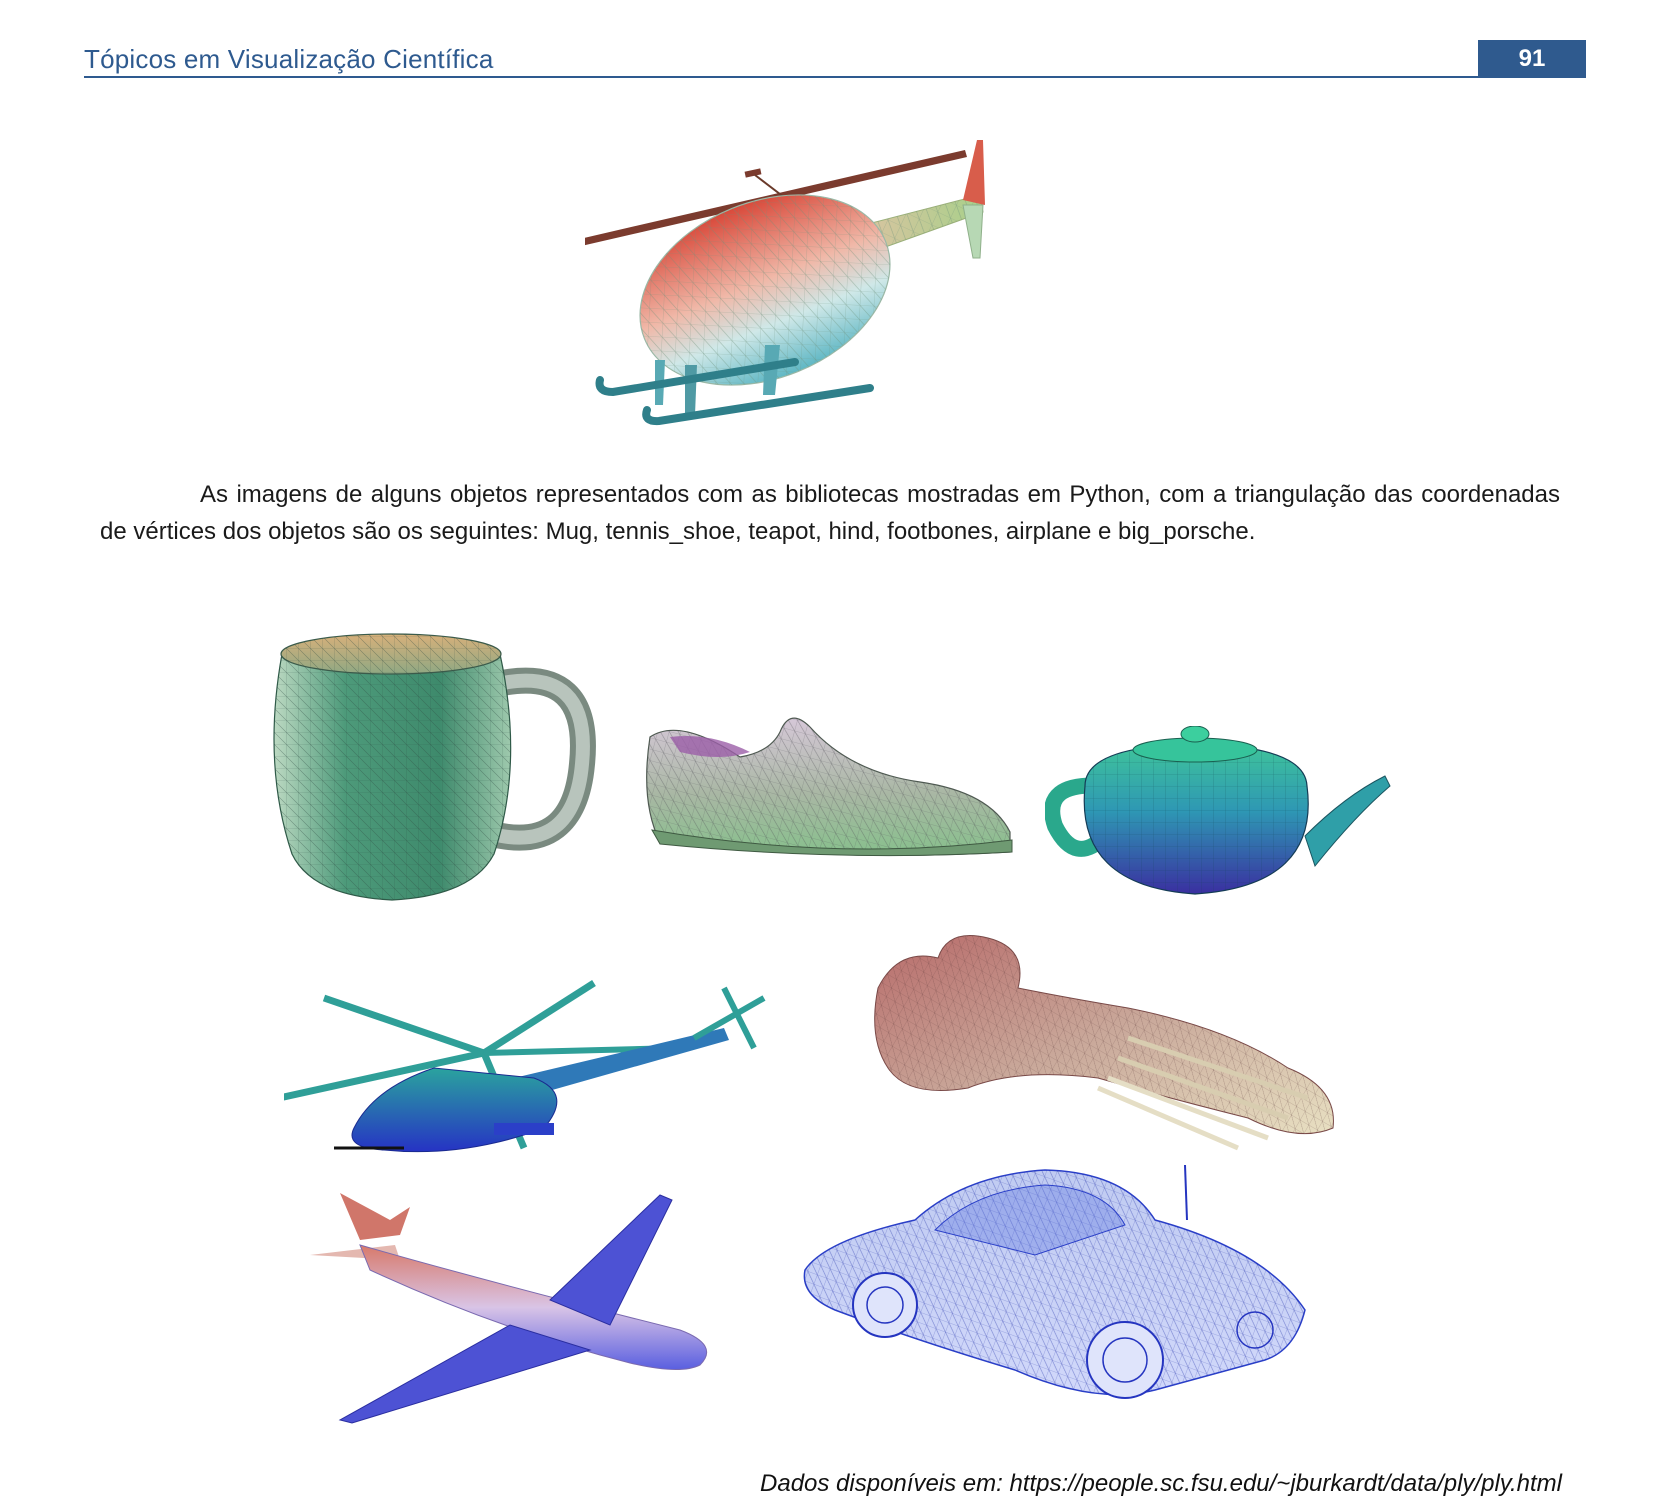 The height and width of the screenshot is (1507, 1654). Describe the element at coordinates (785, 283) in the screenshot. I see `helicopter-mesh-icon` at that location.